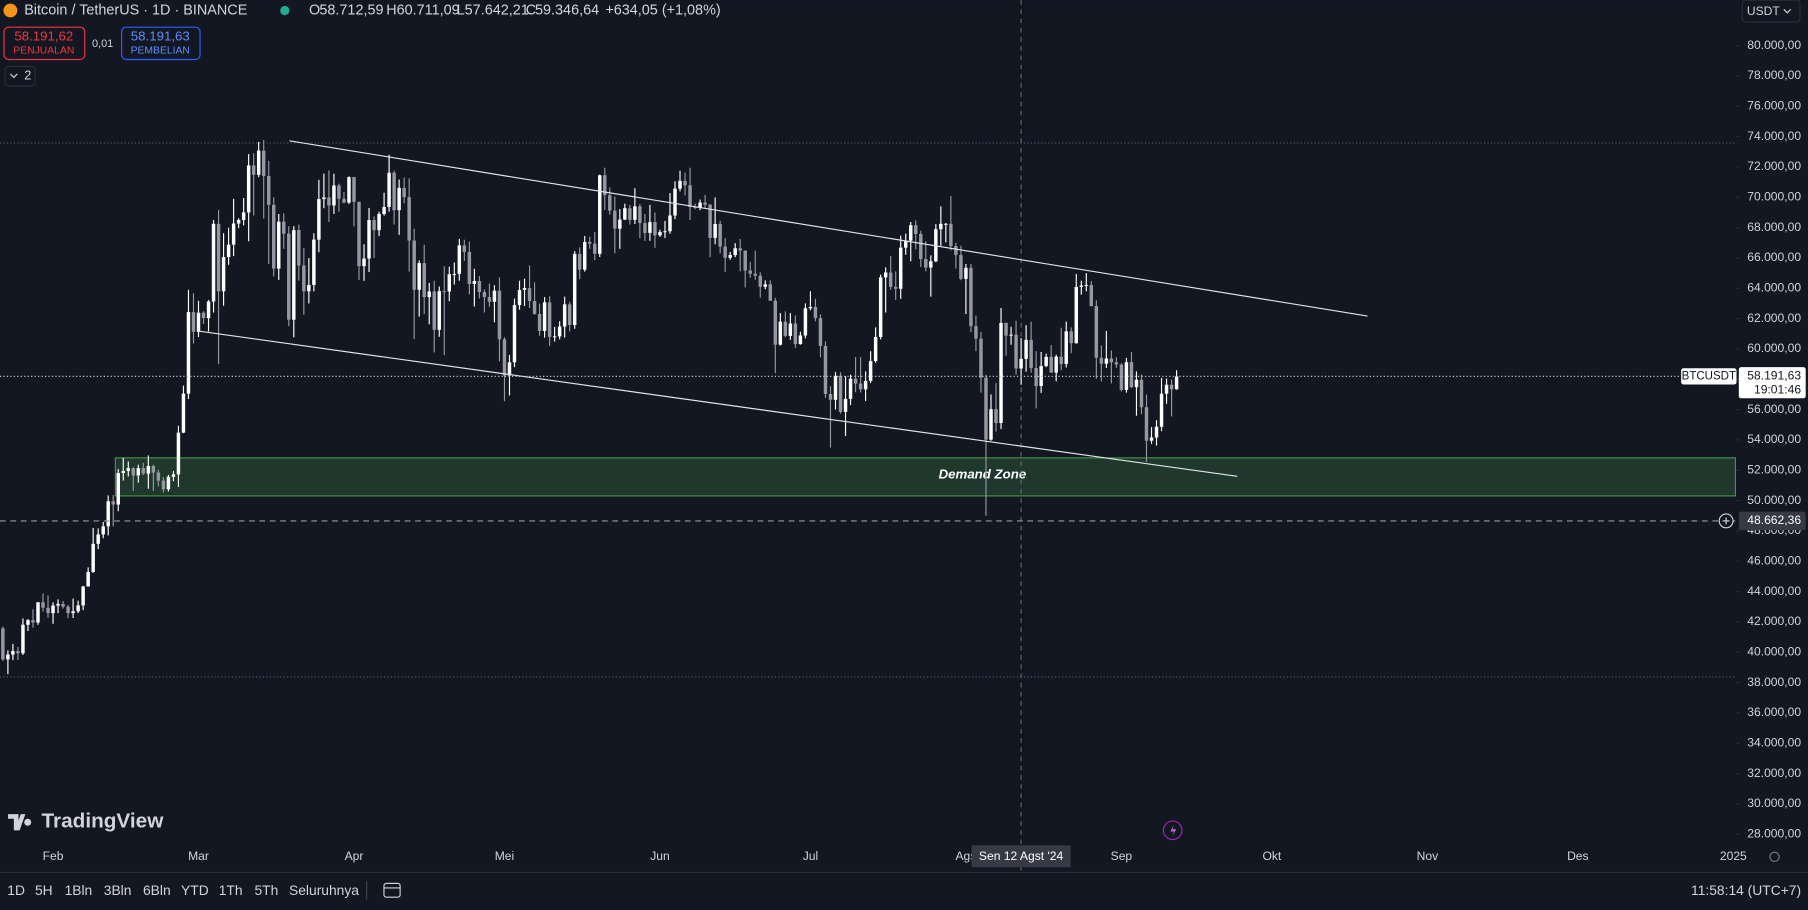 The width and height of the screenshot is (1808, 910). Describe the element at coordinates (118, 890) in the screenshot. I see `range-button: 3Bln` at that location.